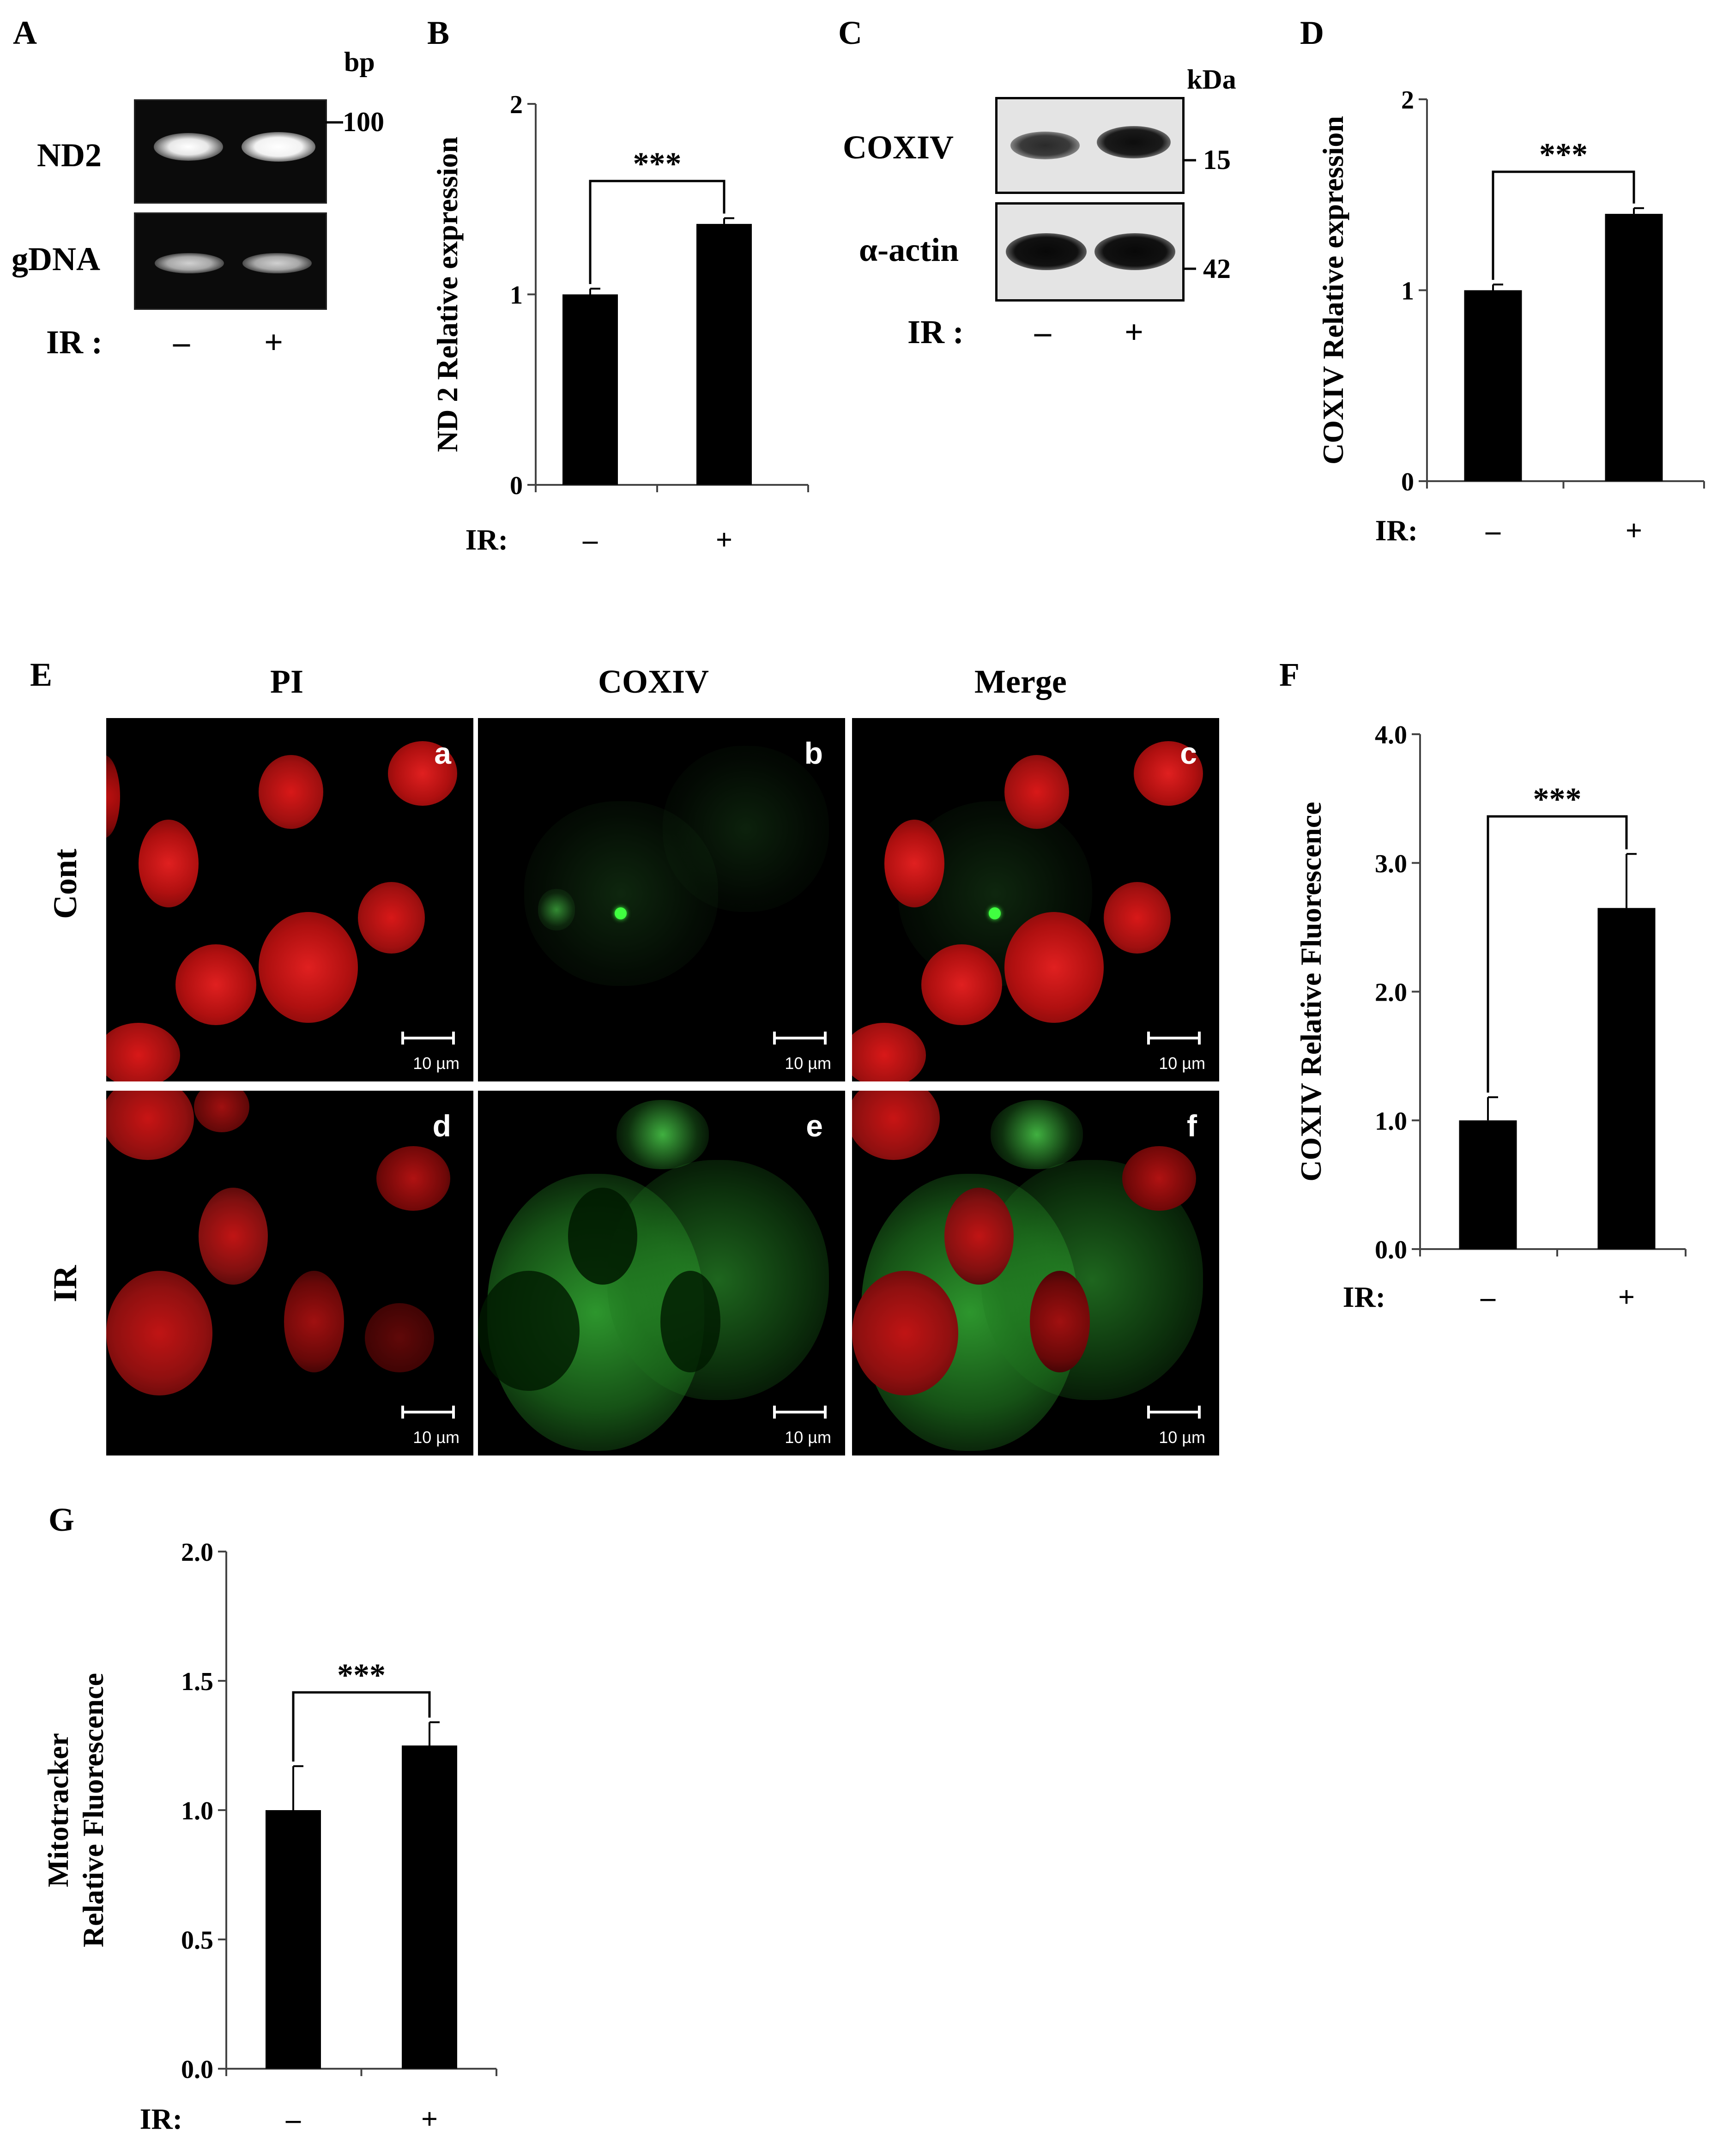  I want to click on panel-label-d: D, so click(1312, 33).